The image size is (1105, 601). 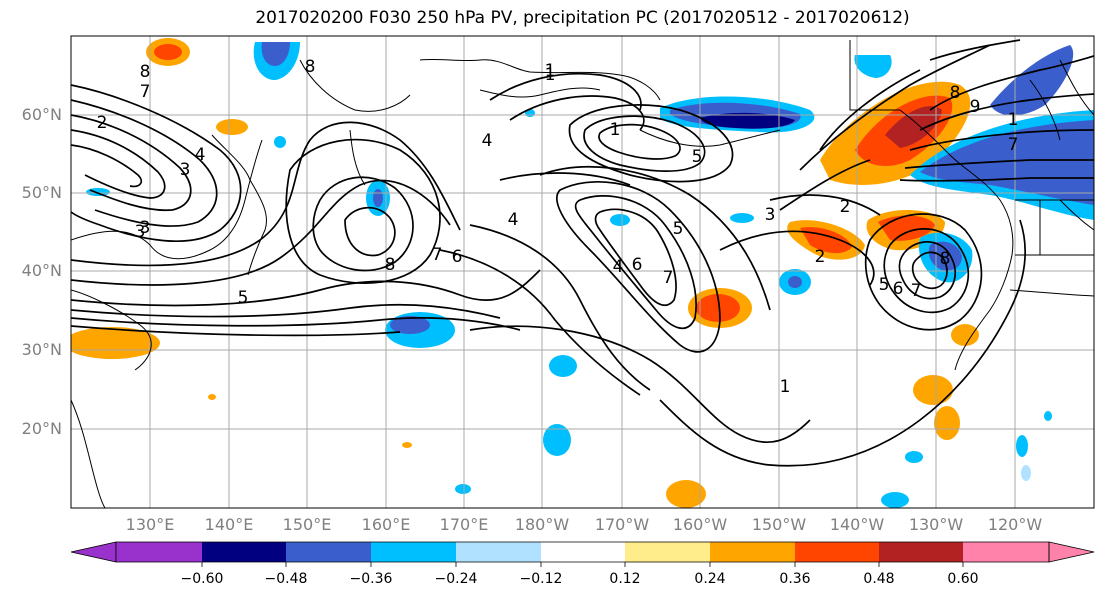 I want to click on colorbar, so click(x=582, y=554).